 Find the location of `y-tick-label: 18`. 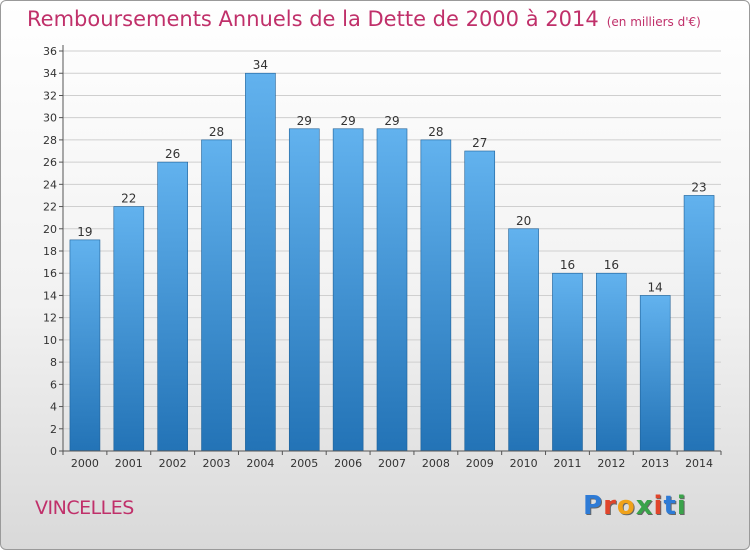

y-tick-label: 18 is located at coordinates (50, 251).